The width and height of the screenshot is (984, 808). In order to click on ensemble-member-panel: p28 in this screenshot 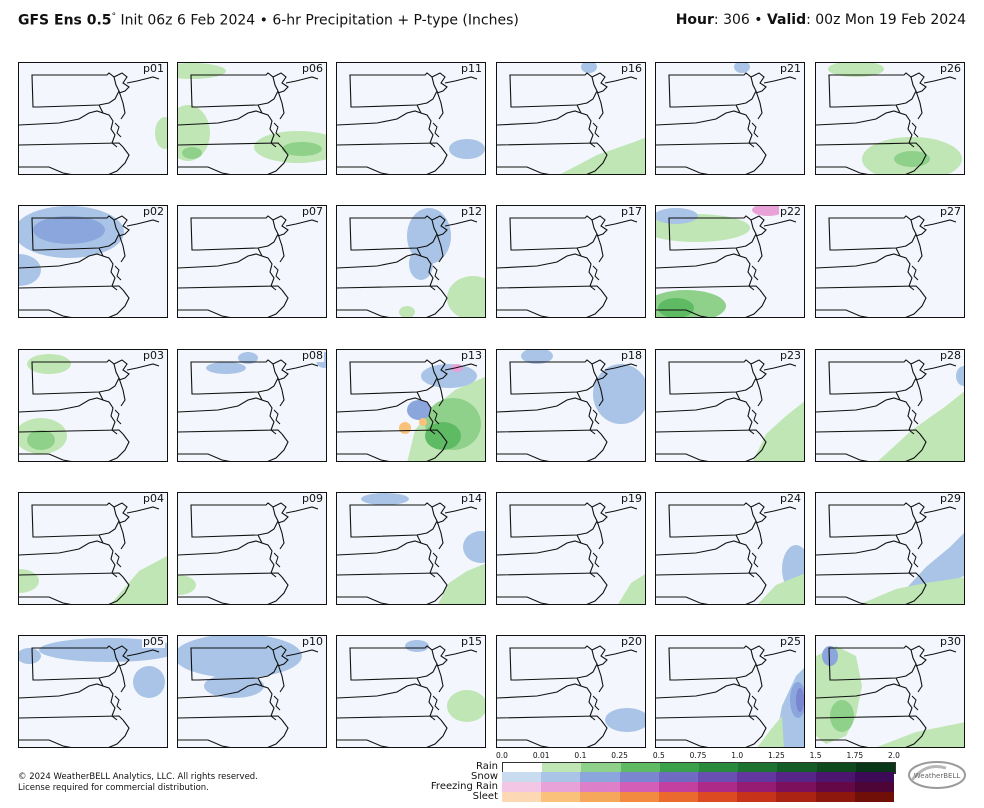, I will do `click(890, 405)`.